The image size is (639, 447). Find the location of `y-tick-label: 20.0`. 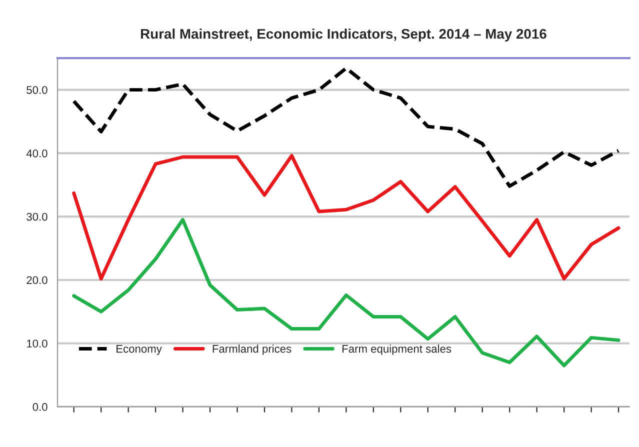

y-tick-label: 20.0 is located at coordinates (37, 280).